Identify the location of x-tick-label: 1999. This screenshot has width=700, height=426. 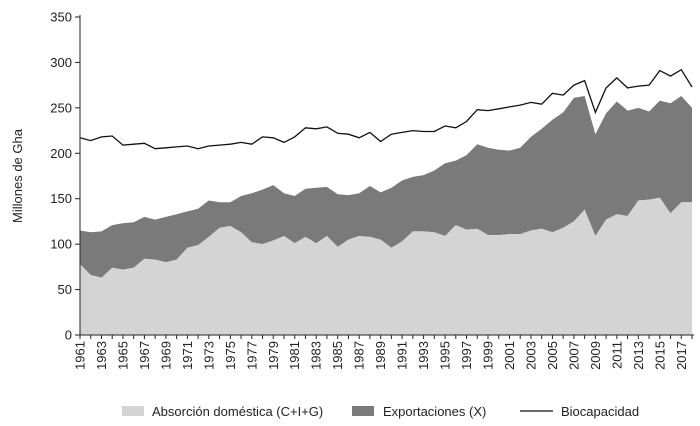
(488, 355).